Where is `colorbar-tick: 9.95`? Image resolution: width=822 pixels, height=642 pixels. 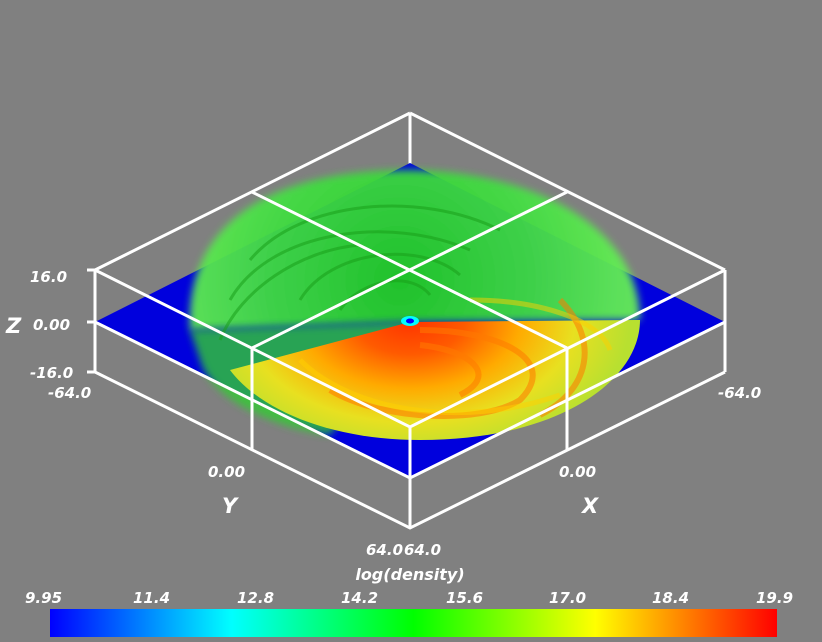 colorbar-tick: 9.95 is located at coordinates (43, 598).